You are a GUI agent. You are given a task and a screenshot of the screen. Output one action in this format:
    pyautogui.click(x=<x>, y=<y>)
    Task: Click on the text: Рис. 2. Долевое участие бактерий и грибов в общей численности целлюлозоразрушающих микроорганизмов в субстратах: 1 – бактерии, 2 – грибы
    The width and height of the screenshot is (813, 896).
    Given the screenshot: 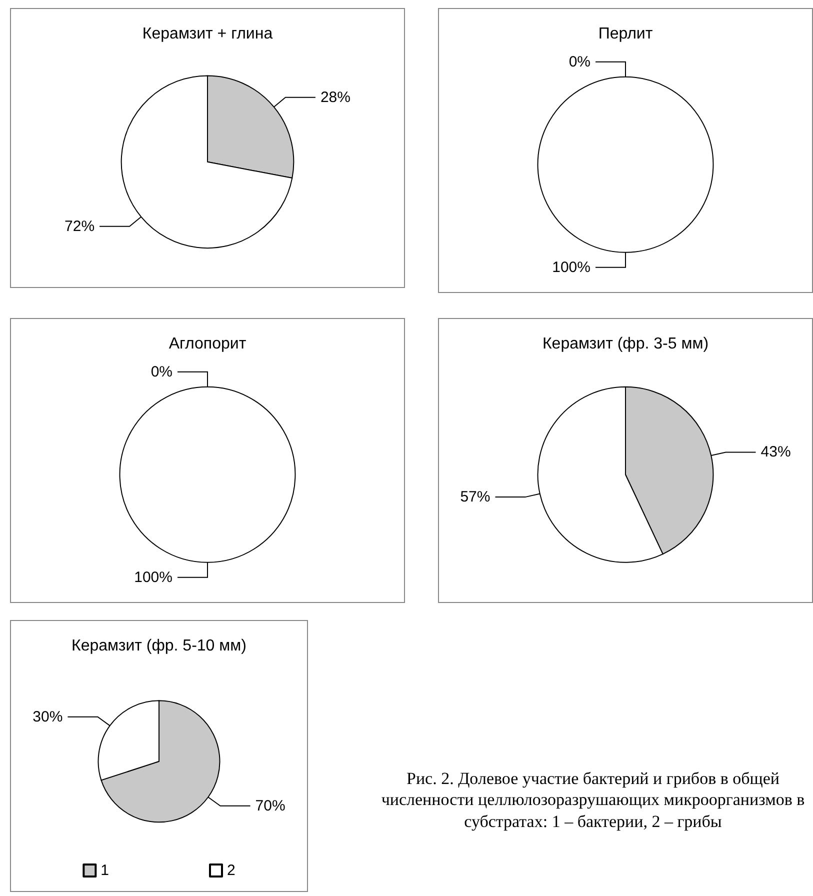 What is the action you would take?
    pyautogui.click(x=593, y=800)
    